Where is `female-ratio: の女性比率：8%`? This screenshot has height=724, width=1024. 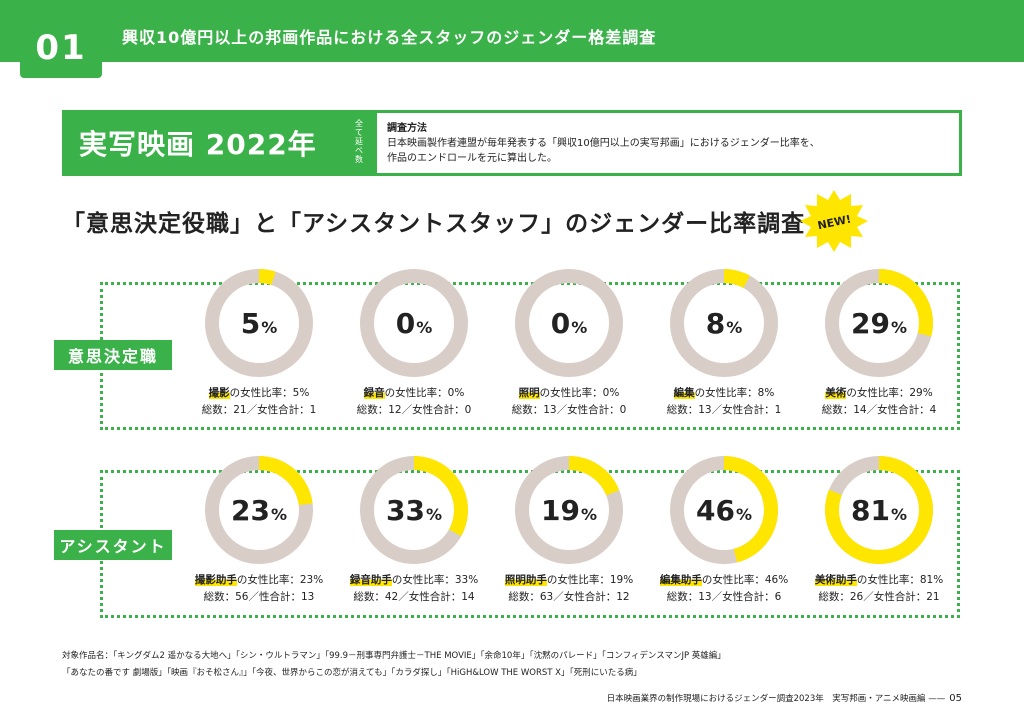 female-ratio: の女性比率：8% is located at coordinates (734, 393).